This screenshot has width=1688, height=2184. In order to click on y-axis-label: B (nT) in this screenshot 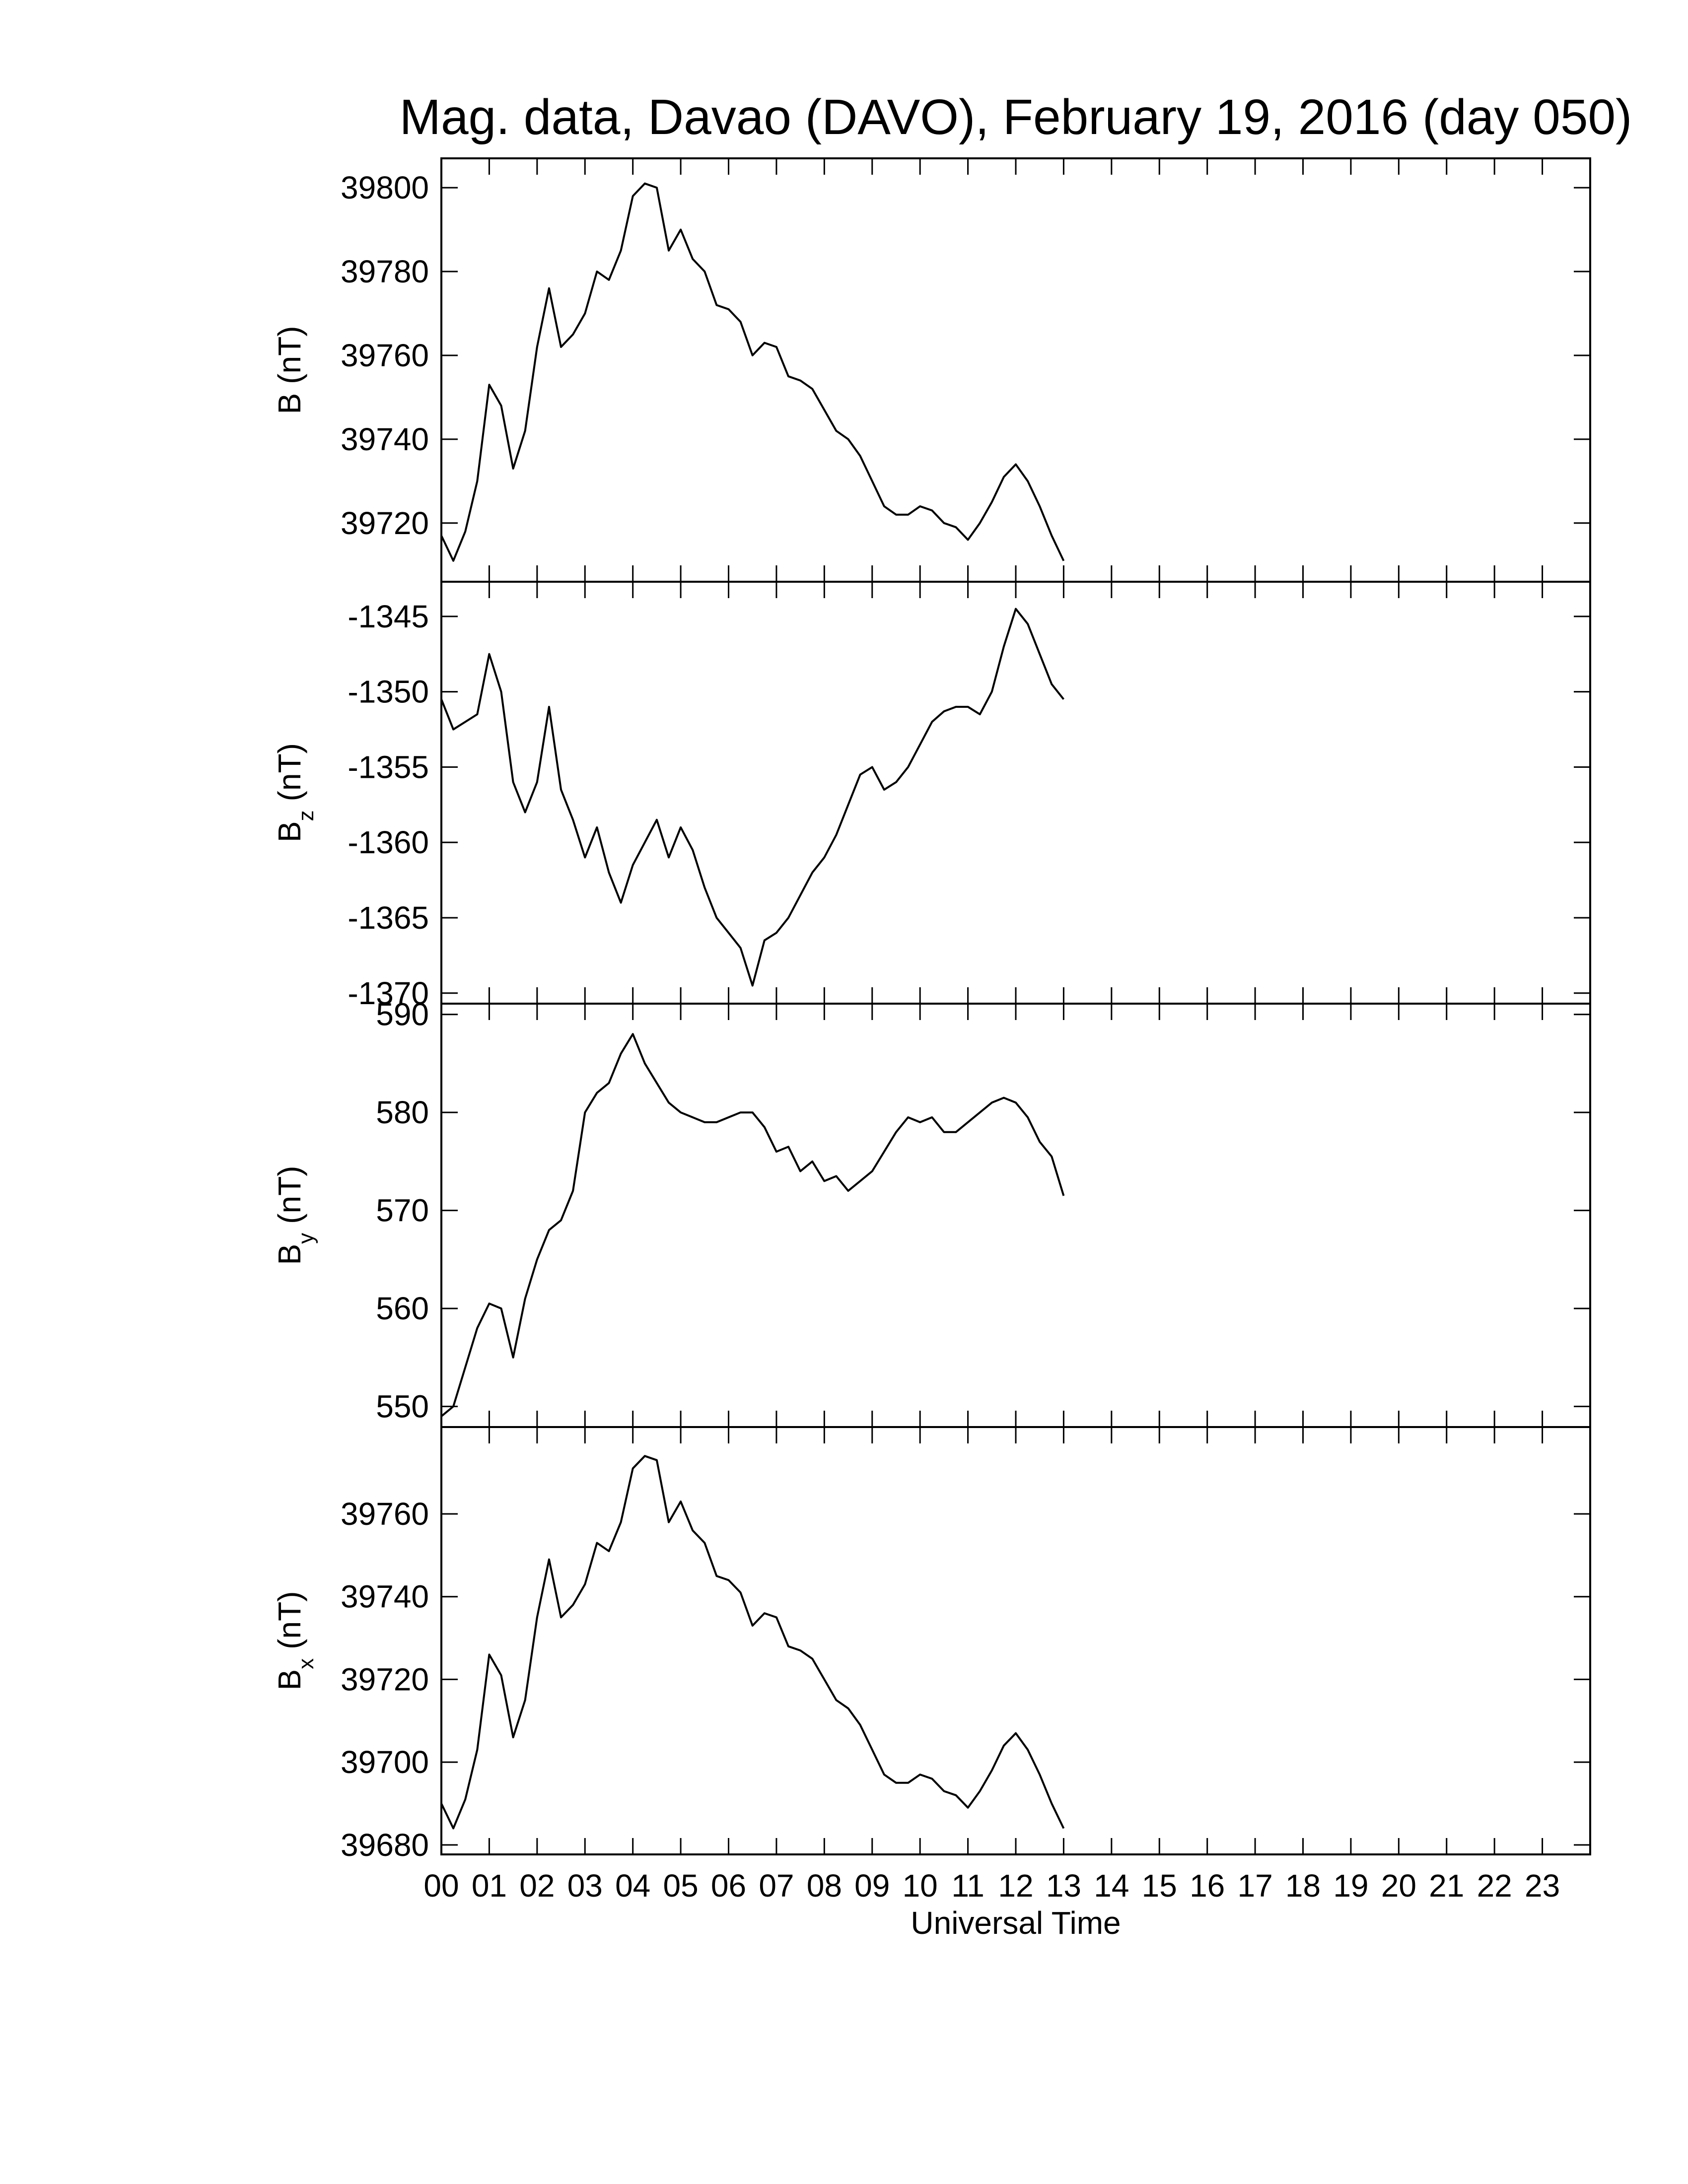, I will do `click(289, 370)`.